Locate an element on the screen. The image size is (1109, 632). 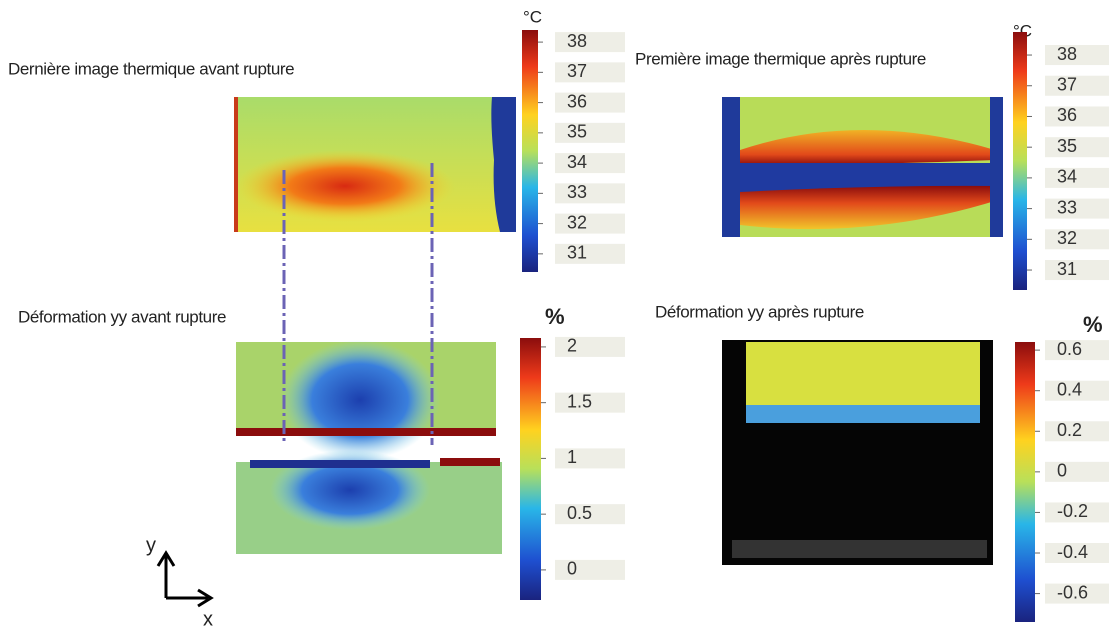
tick-label: -0.6 is located at coordinates (1072, 592).